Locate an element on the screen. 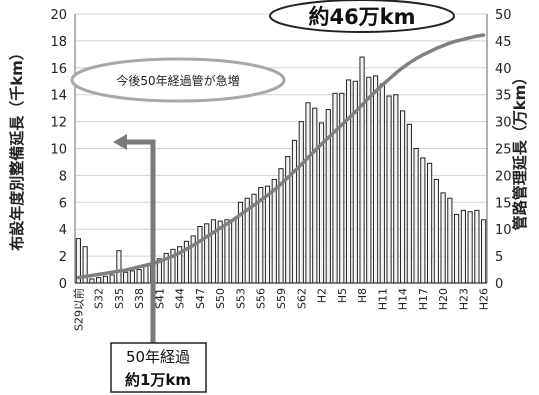  y-tick-label-right: 50 is located at coordinates (503, 15).